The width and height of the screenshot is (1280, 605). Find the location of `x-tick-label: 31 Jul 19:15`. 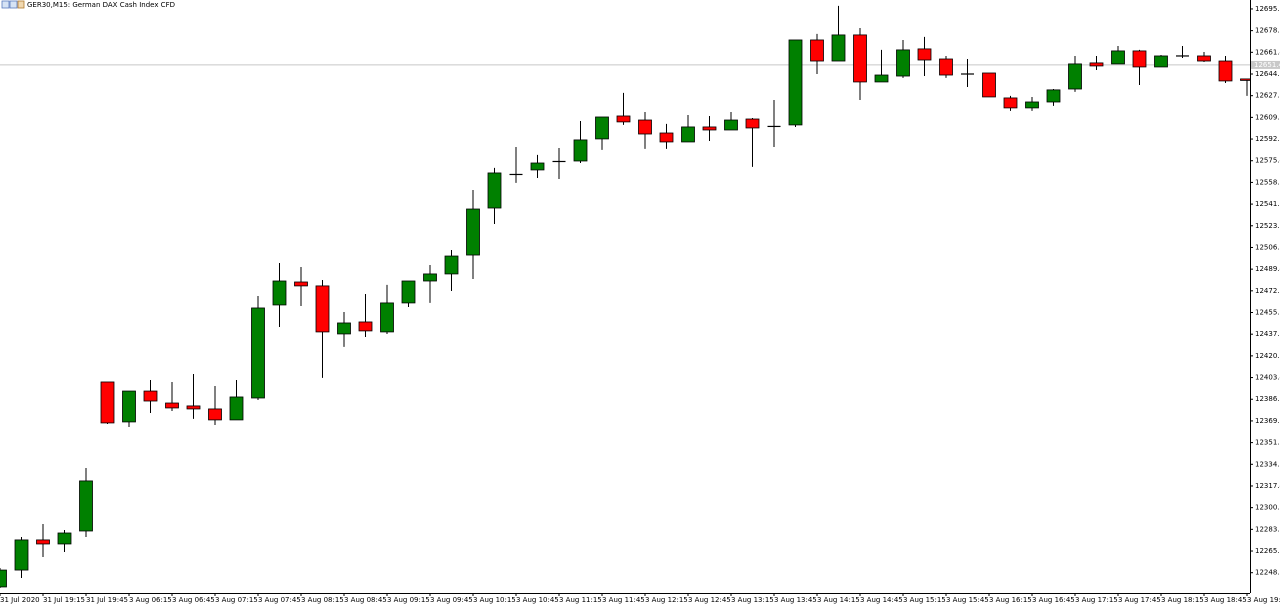

x-tick-label: 31 Jul 19:15 is located at coordinates (64, 600).